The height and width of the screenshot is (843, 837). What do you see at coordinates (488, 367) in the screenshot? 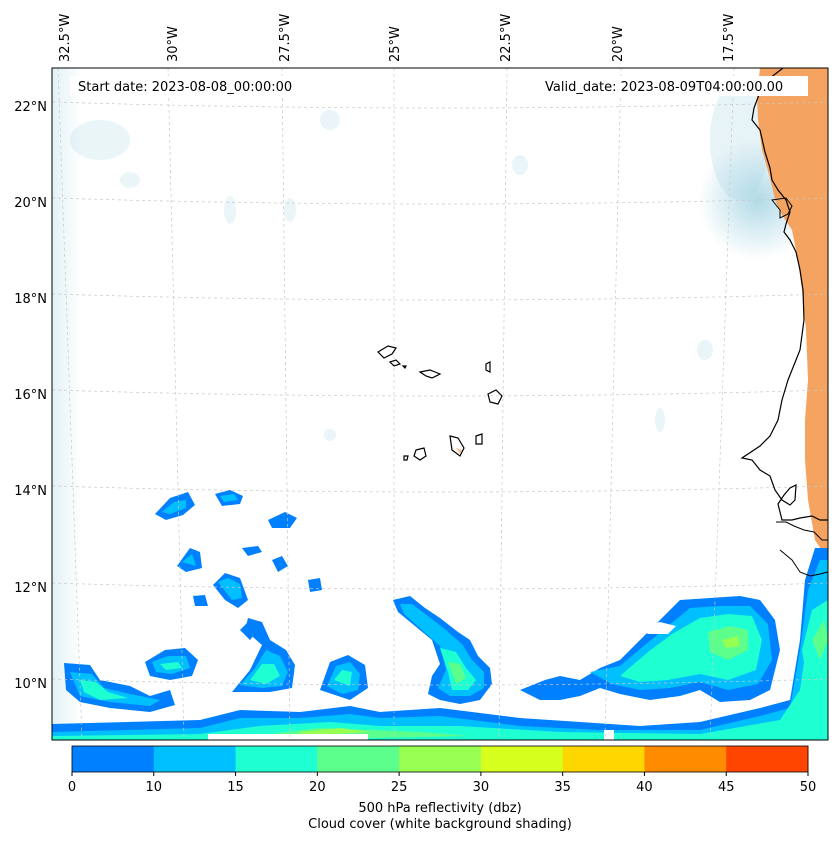
I see `island-sal` at bounding box center [488, 367].